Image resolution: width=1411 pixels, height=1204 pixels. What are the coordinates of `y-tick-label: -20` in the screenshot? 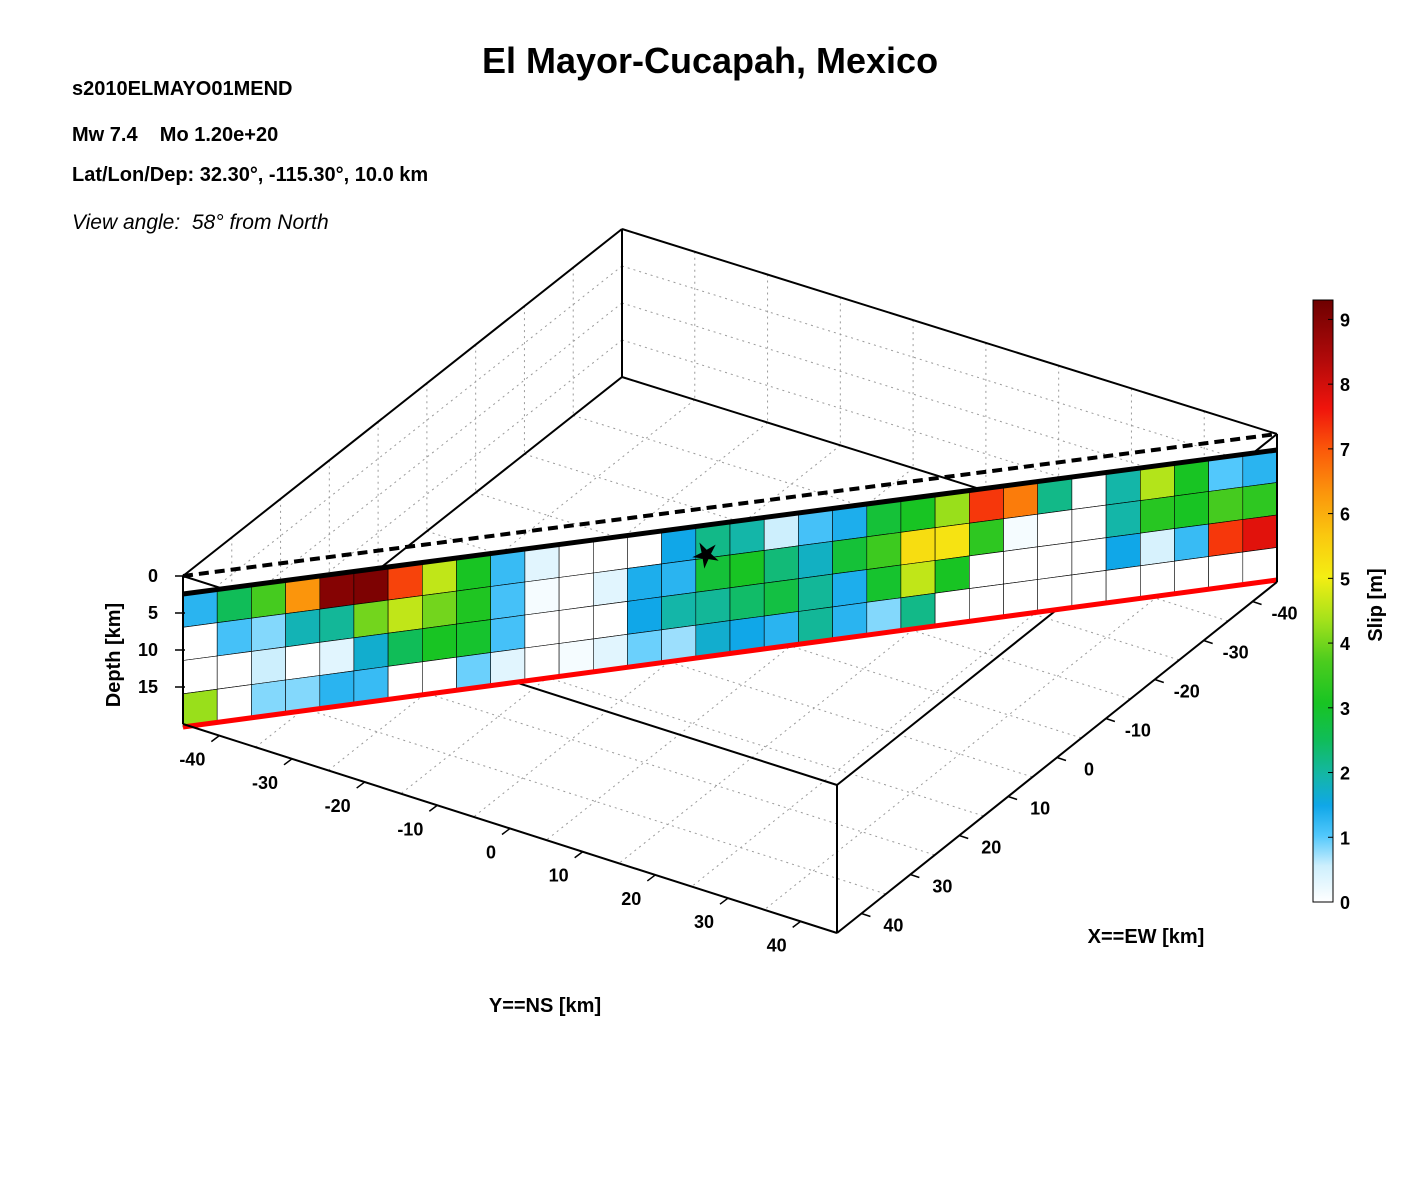 It's located at (338, 806).